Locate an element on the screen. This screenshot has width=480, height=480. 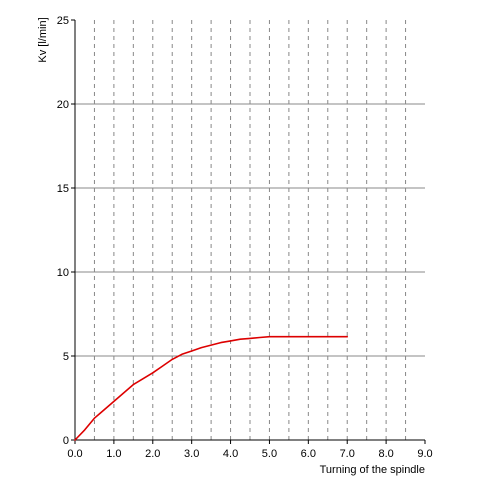
x-tick-label-0: 0.0 is located at coordinates (74, 454).